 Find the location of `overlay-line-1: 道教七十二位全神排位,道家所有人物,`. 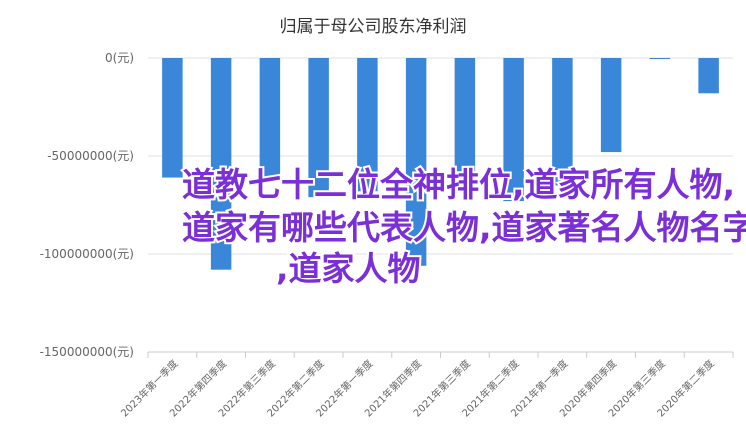

overlay-line-1: 道教七十二位全神排位,道家所有人物, is located at coordinates (458, 184).